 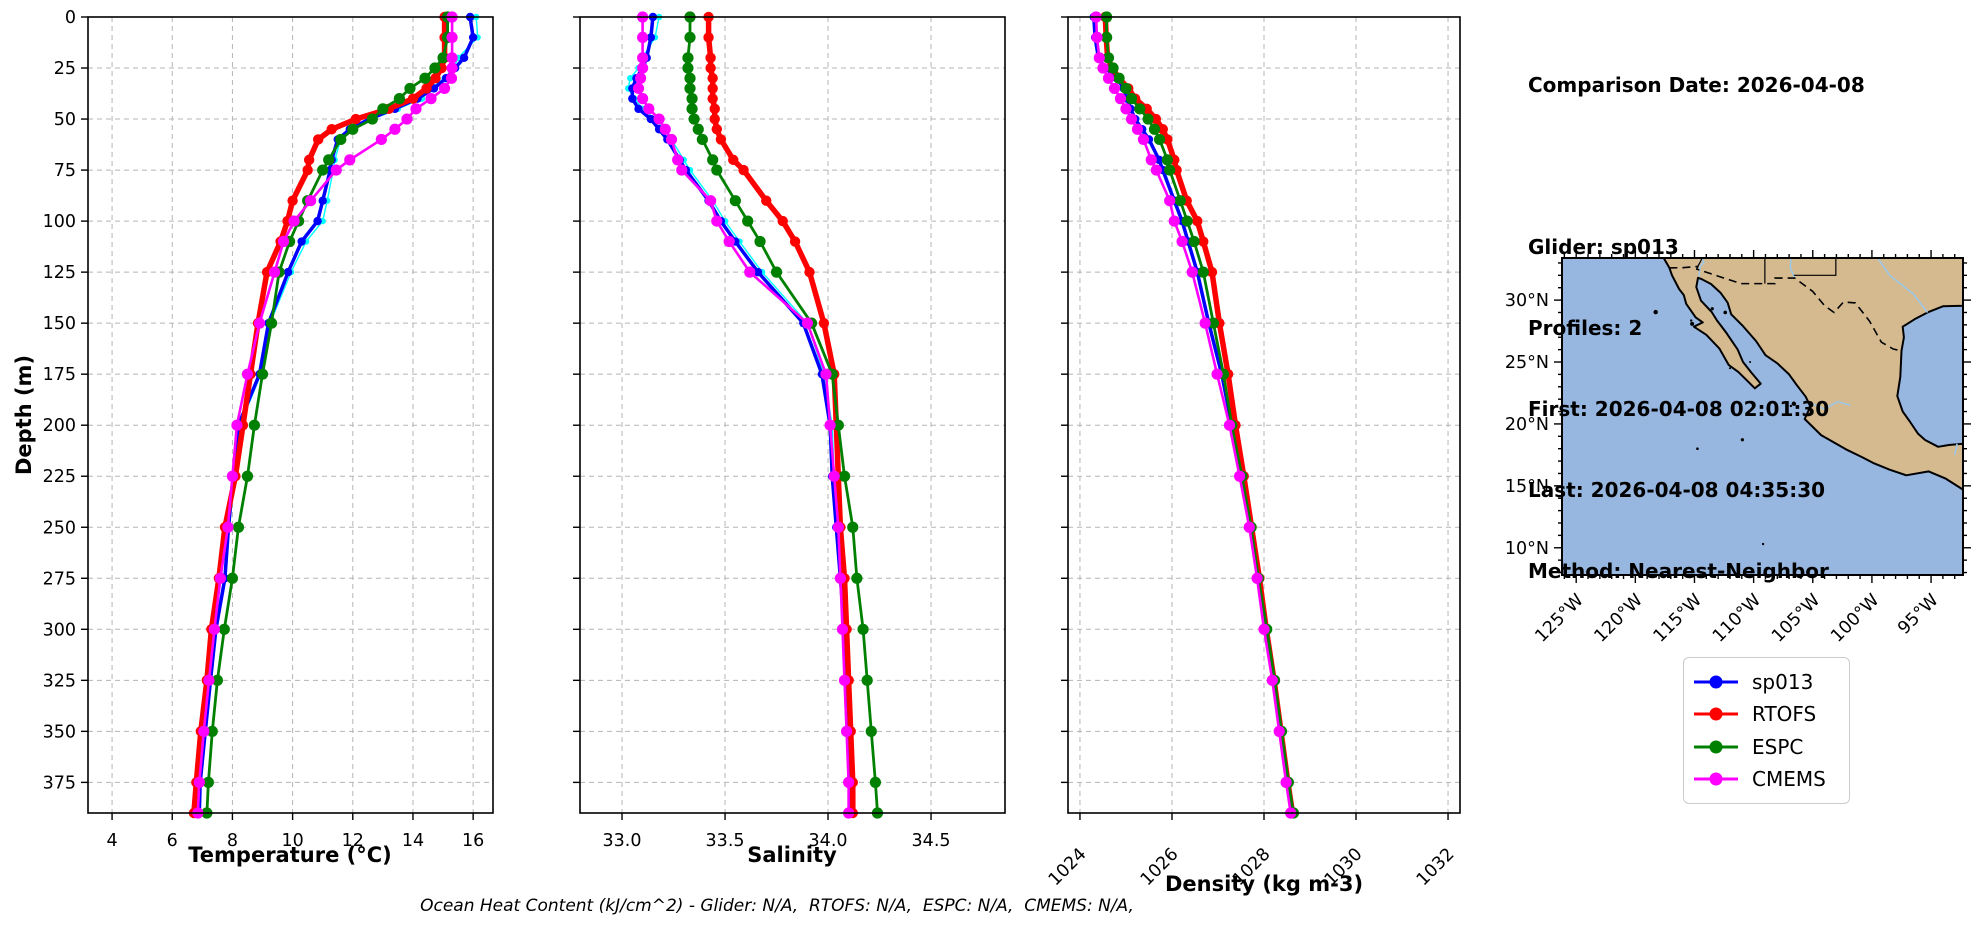 I want to click on legend-item-cmems: CMEMS, so click(x=1765, y=779).